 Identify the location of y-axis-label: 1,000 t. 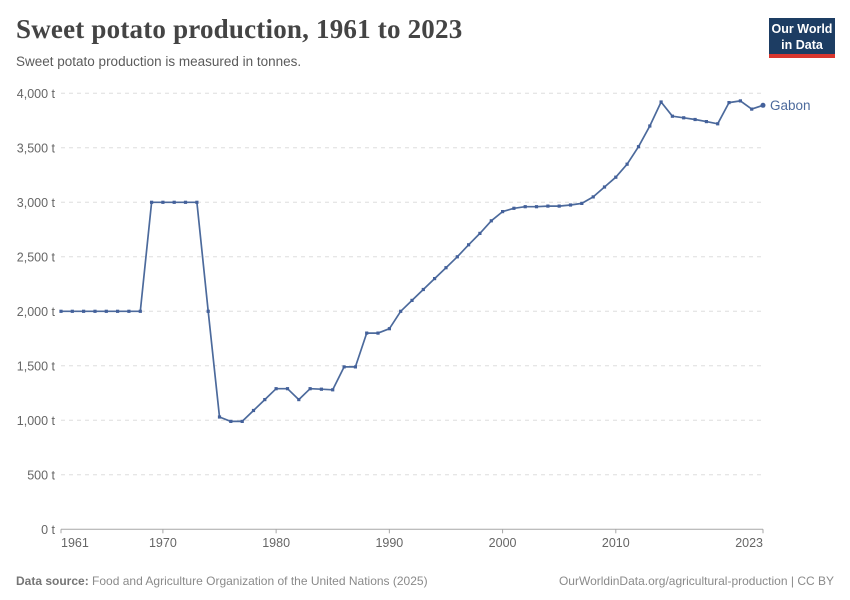
(36, 421).